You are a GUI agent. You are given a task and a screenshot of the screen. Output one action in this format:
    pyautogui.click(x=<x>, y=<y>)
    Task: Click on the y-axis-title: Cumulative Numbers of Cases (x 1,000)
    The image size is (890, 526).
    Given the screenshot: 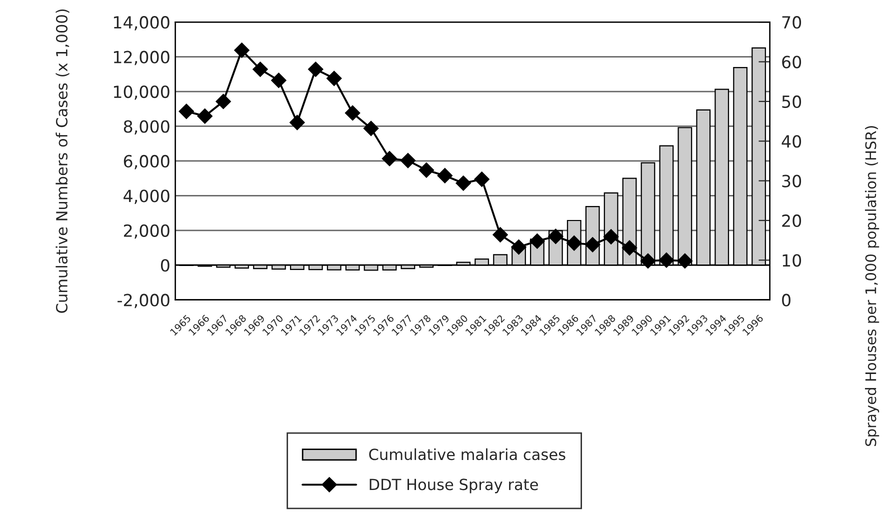 What is the action you would take?
    pyautogui.click(x=63, y=161)
    